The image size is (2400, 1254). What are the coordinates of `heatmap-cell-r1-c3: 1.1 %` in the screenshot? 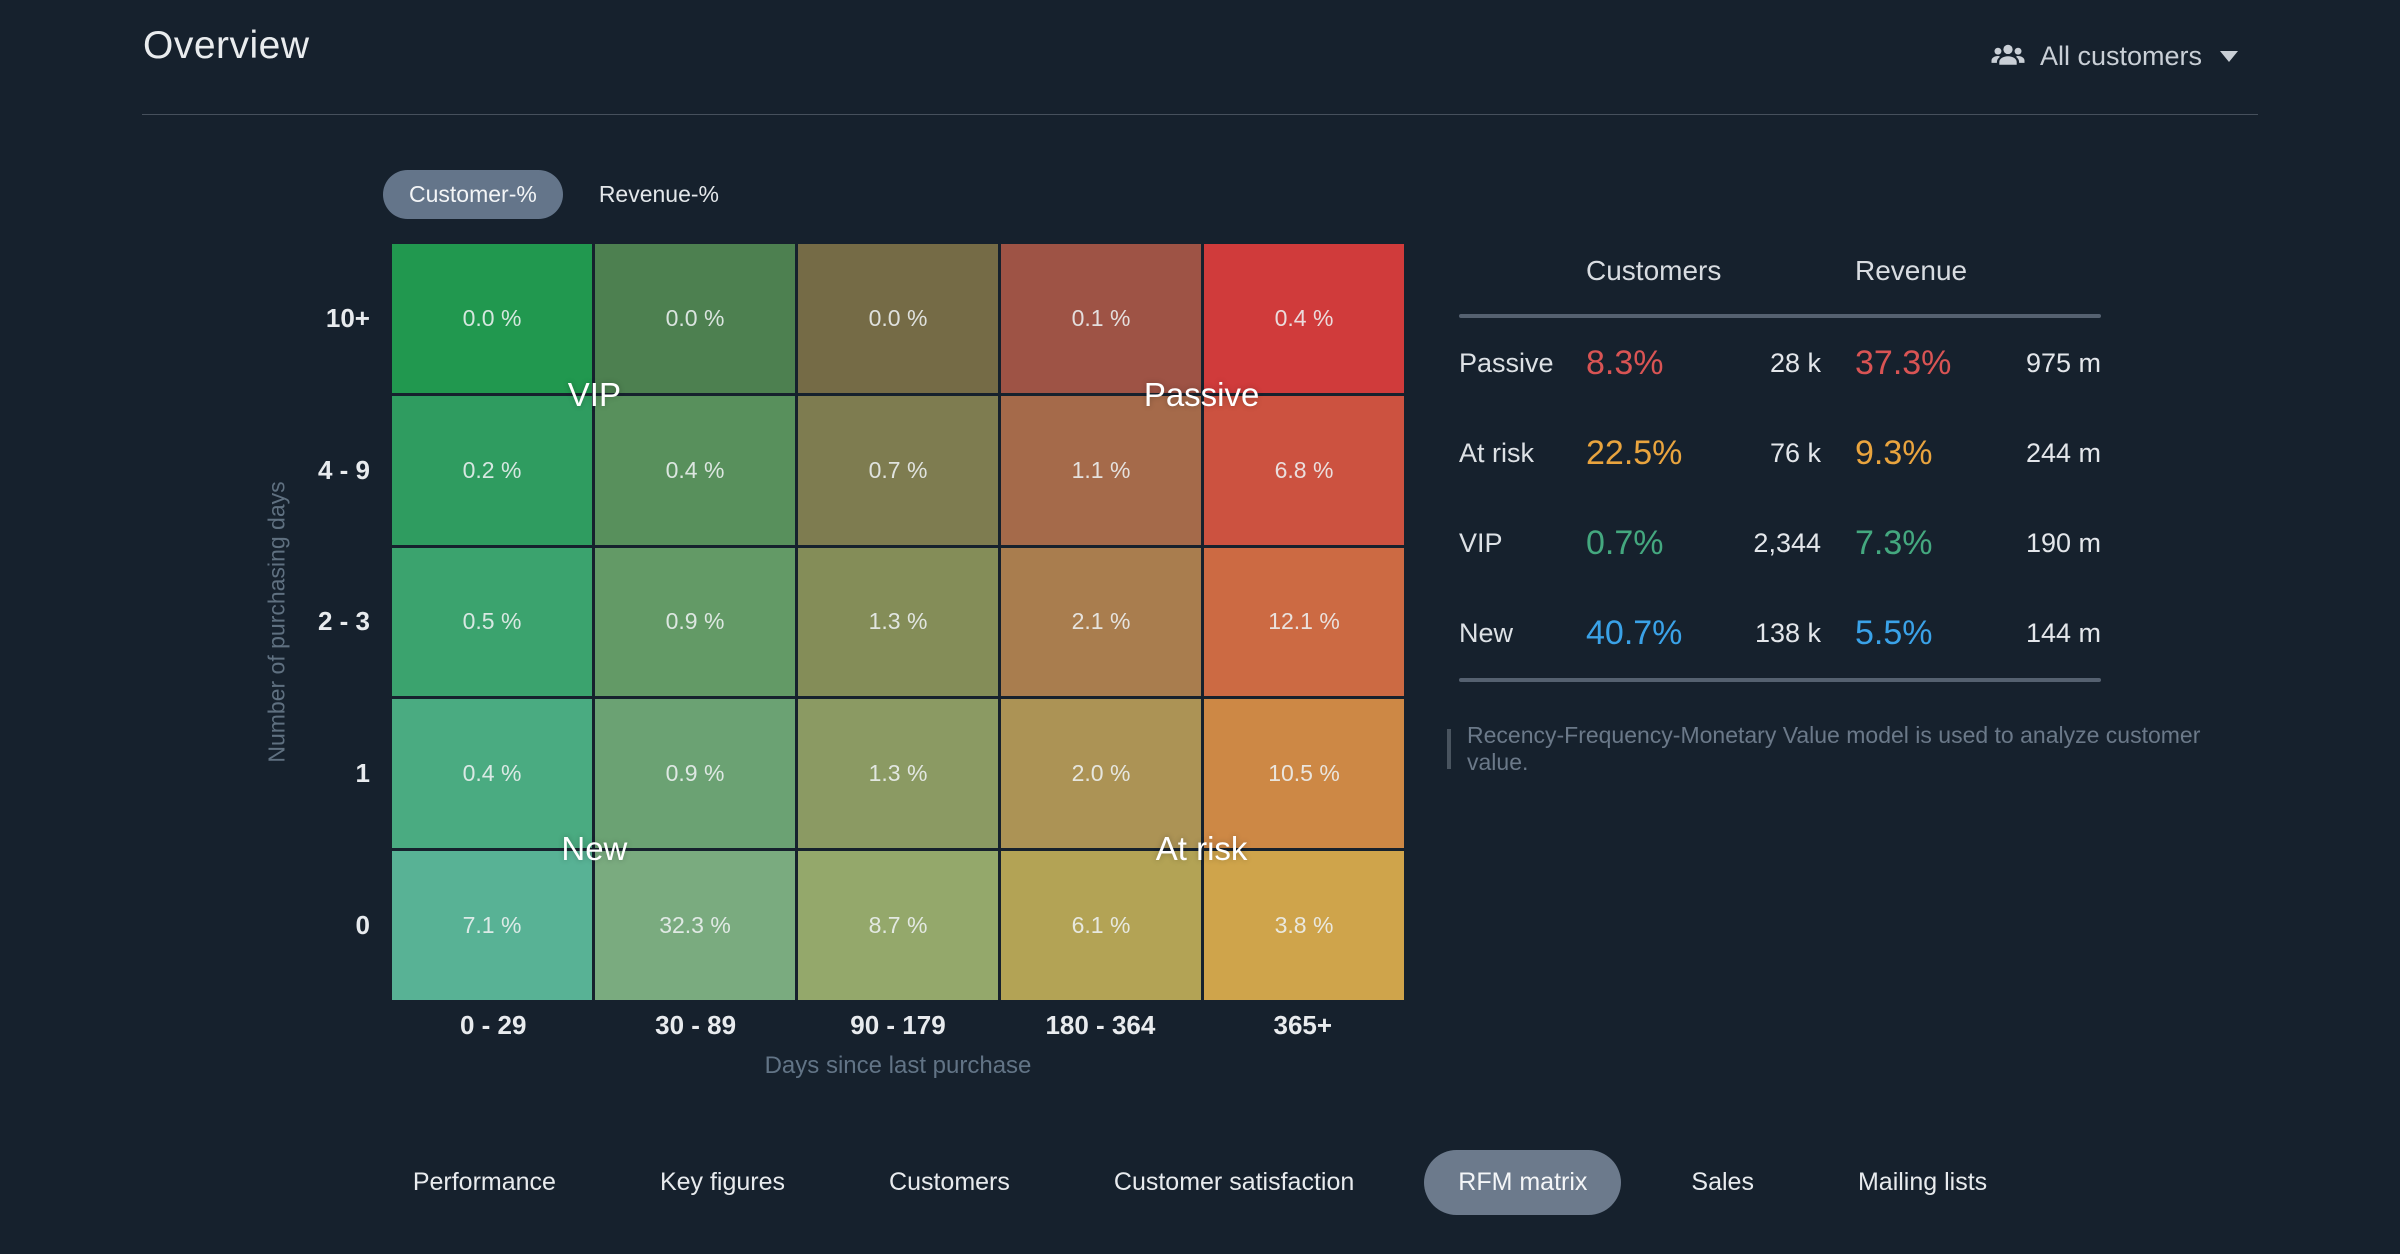 It's located at (1101, 470).